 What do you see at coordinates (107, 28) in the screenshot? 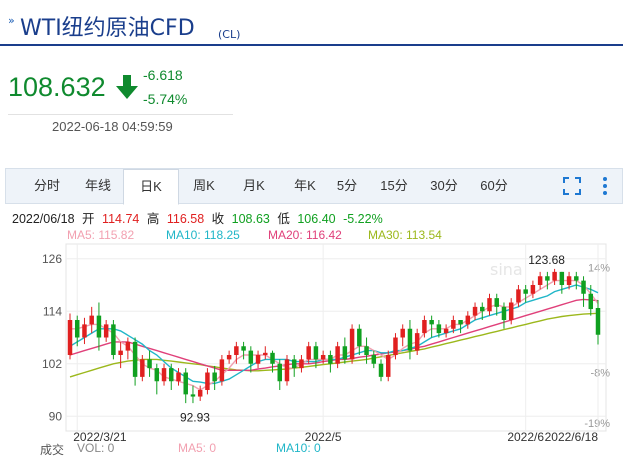
I see `page-title: WTI纽约原油CFD` at bounding box center [107, 28].